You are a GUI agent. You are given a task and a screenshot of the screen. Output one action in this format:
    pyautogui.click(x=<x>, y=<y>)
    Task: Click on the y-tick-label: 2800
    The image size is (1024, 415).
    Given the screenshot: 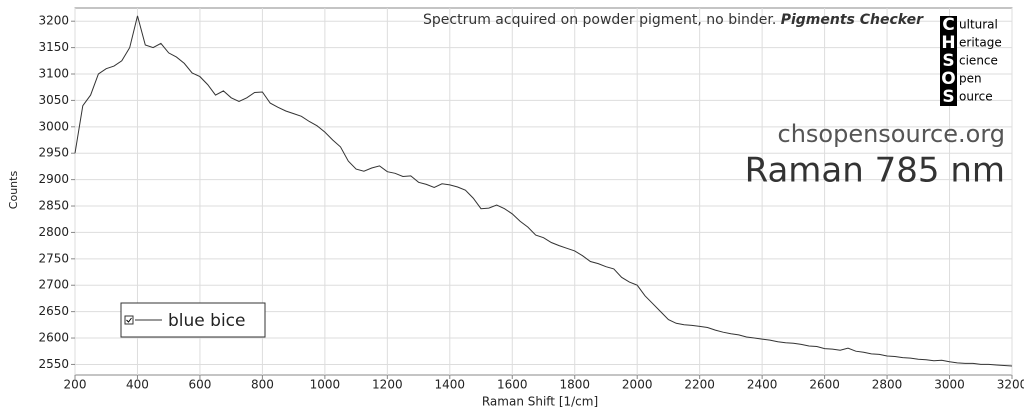 What is the action you would take?
    pyautogui.click(x=53, y=232)
    